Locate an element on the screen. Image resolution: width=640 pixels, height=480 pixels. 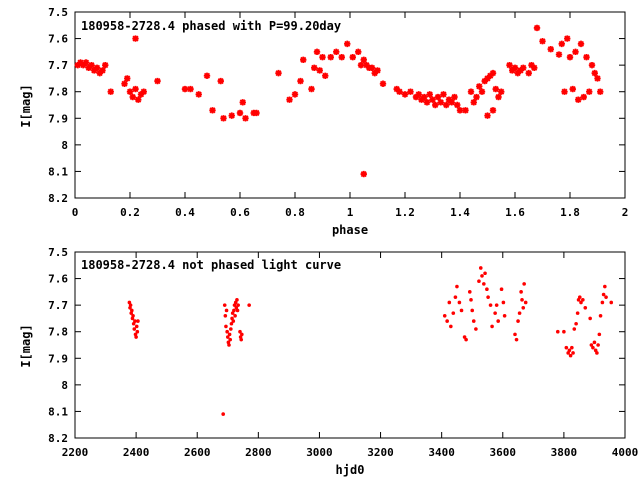
y-tick-label: 8 is located at coordinates (64, 385).